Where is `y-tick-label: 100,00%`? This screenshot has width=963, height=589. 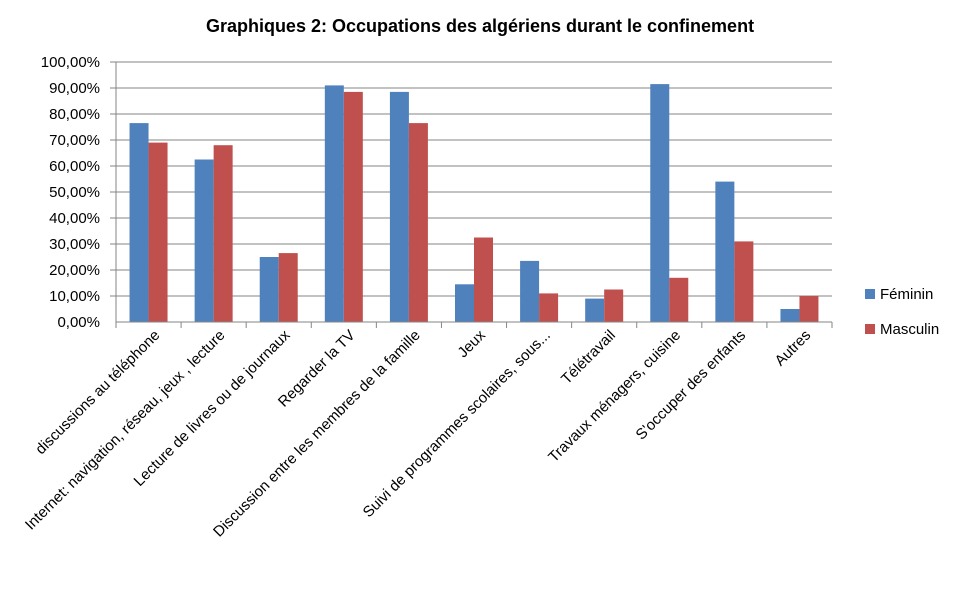
y-tick-label: 100,00% is located at coordinates (70, 62).